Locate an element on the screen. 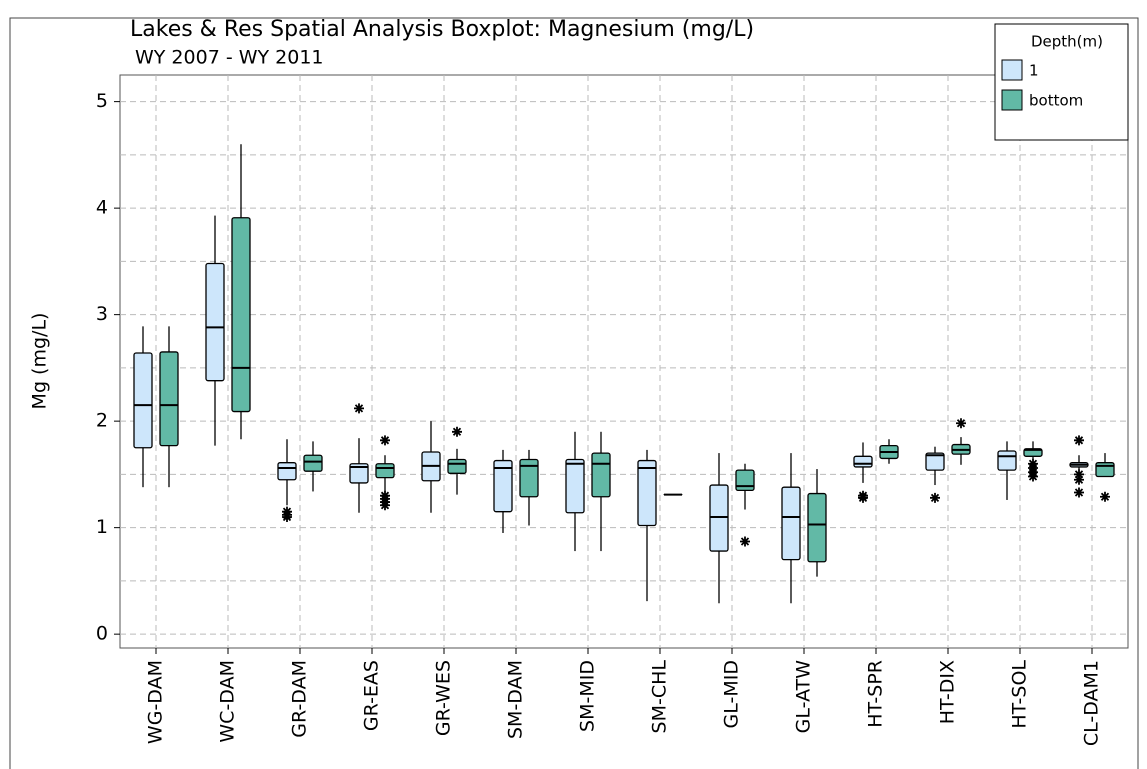  x-tick-label: WG-DAM is located at coordinates (156, 702).